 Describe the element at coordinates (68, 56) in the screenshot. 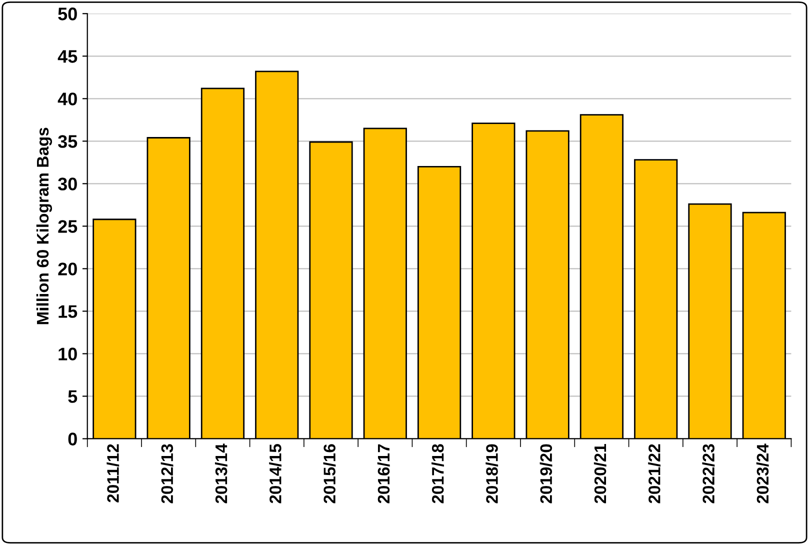

I see `y-tick-label: 45` at that location.